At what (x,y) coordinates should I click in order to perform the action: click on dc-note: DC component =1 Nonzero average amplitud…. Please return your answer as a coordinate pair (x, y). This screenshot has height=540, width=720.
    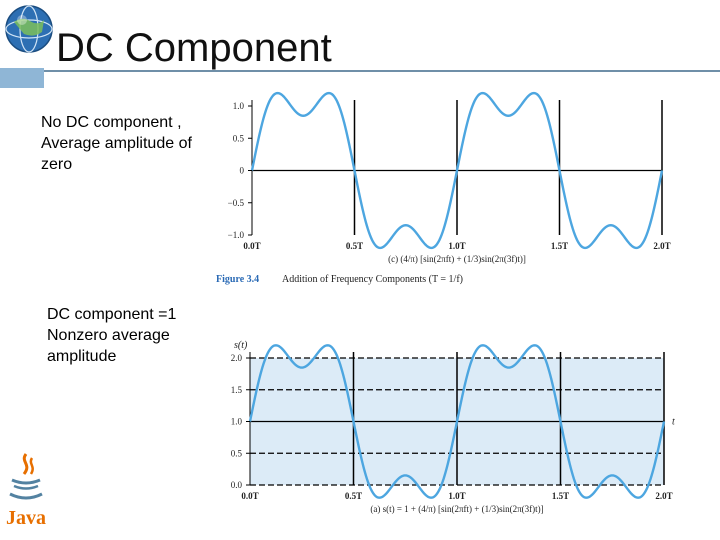
    Looking at the image, I should click on (132, 335).